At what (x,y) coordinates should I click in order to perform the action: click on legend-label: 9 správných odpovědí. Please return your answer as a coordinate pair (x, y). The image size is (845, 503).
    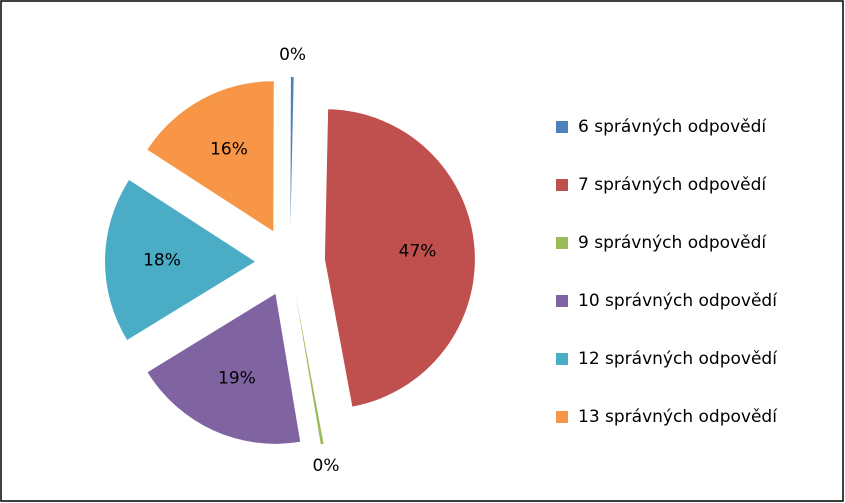
    Looking at the image, I should click on (672, 243).